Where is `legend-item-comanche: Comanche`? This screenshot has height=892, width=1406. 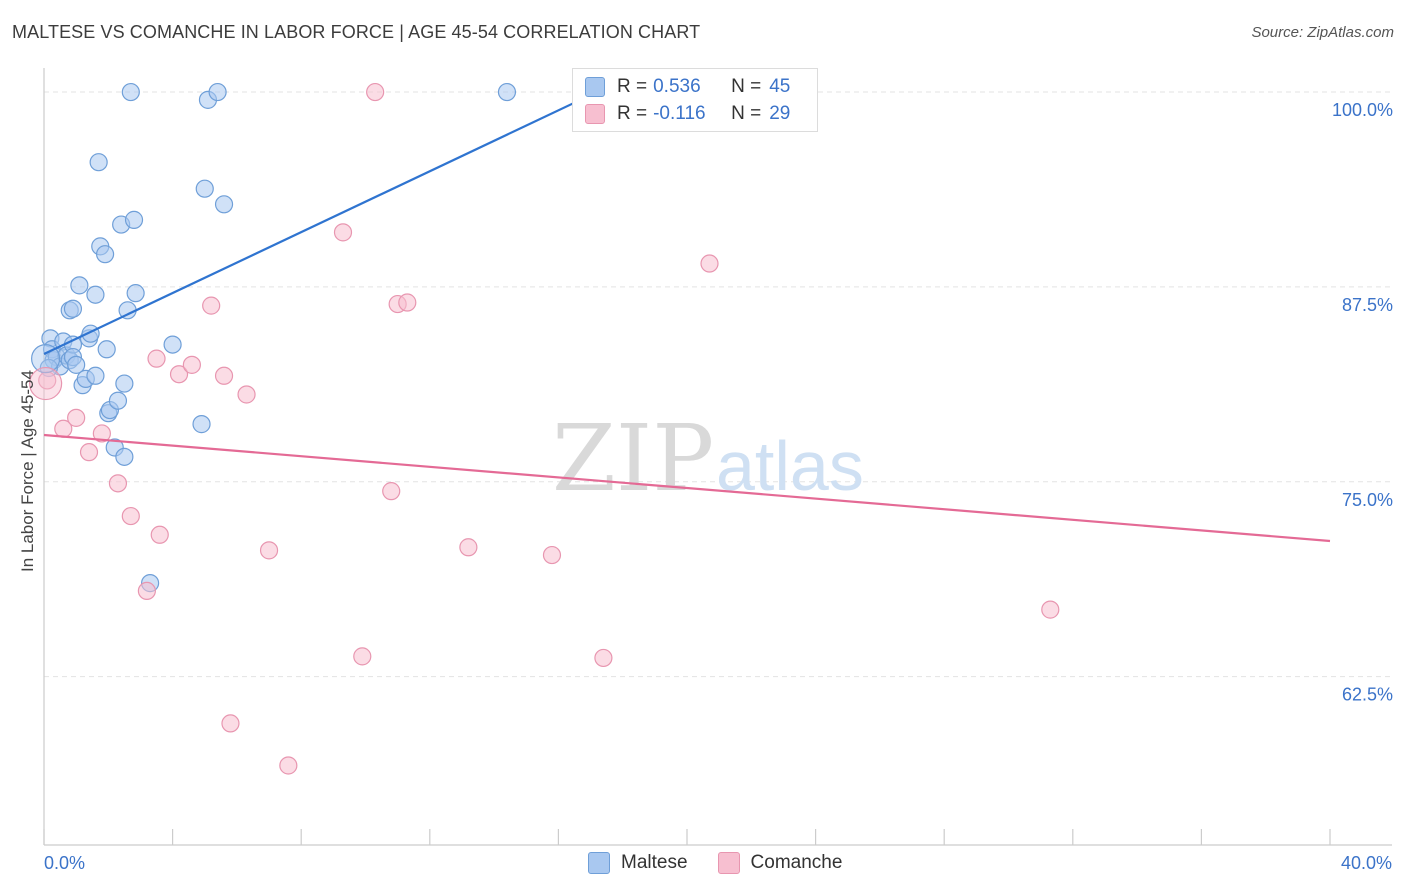 legend-item-comanche: Comanche is located at coordinates (780, 863).